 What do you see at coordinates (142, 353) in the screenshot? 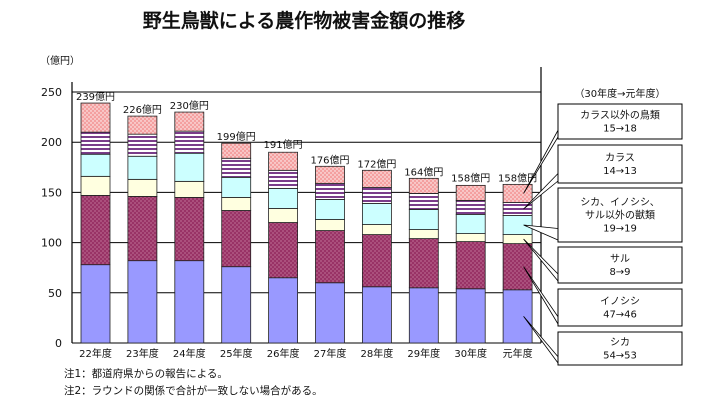
I see `x-tick-label: 23年度` at bounding box center [142, 353].